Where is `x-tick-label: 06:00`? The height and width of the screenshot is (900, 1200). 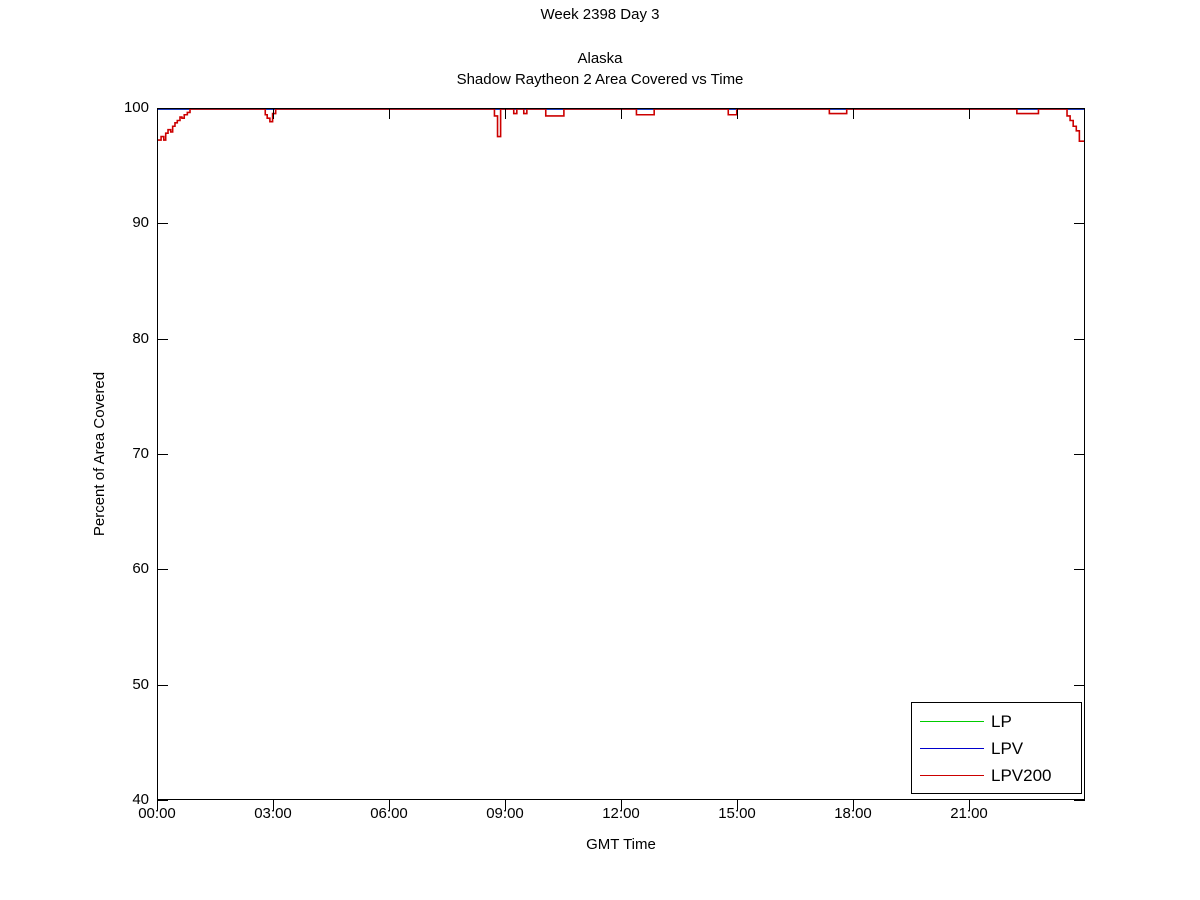 x-tick-label: 06:00 is located at coordinates (389, 813).